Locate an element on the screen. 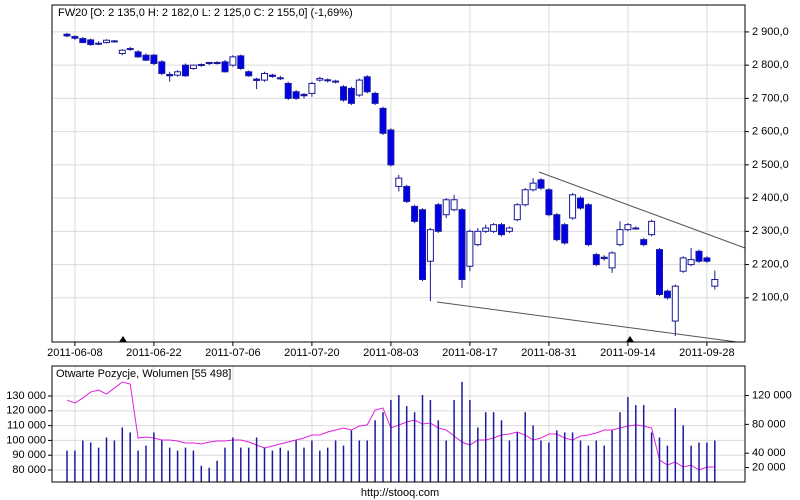  y-tick-label: 110 000 is located at coordinates (26, 426).